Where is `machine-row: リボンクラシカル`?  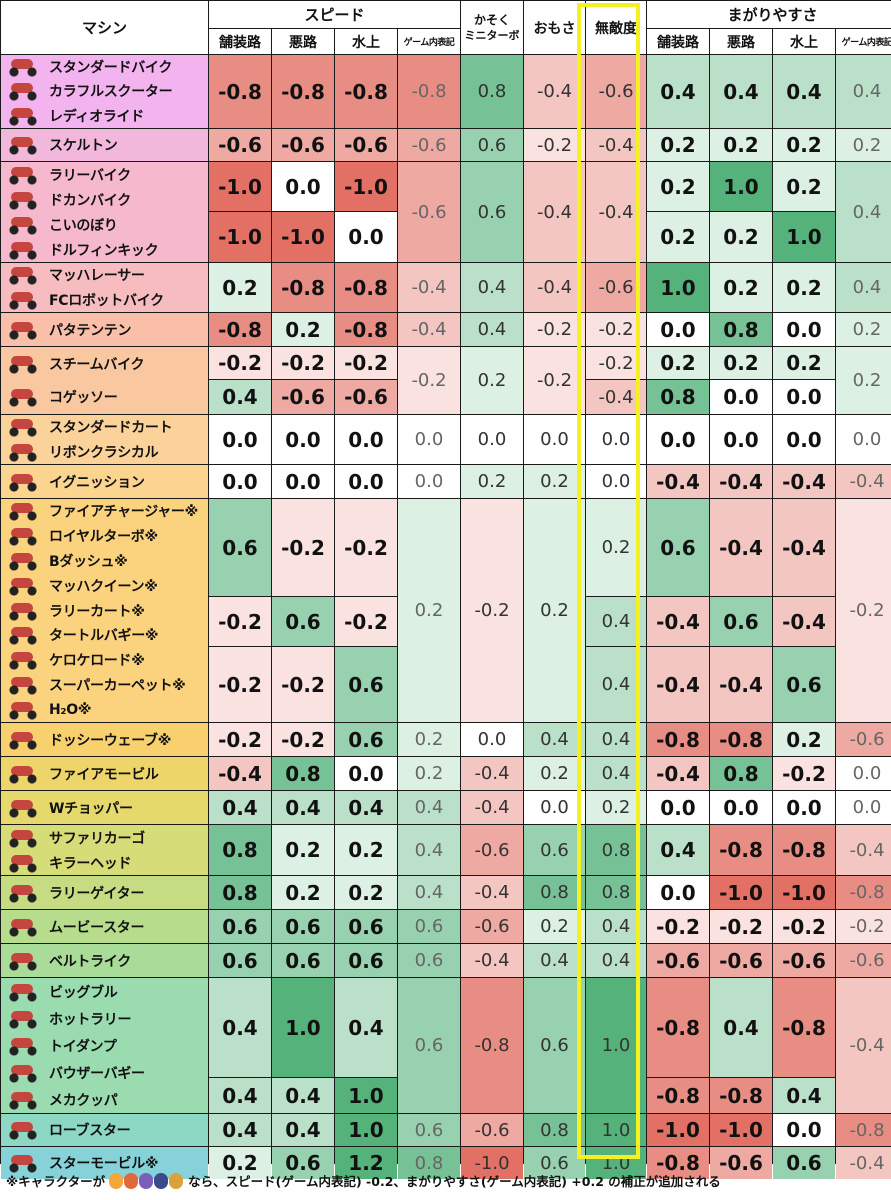 machine-row: リボンクラシカル is located at coordinates (104, 452).